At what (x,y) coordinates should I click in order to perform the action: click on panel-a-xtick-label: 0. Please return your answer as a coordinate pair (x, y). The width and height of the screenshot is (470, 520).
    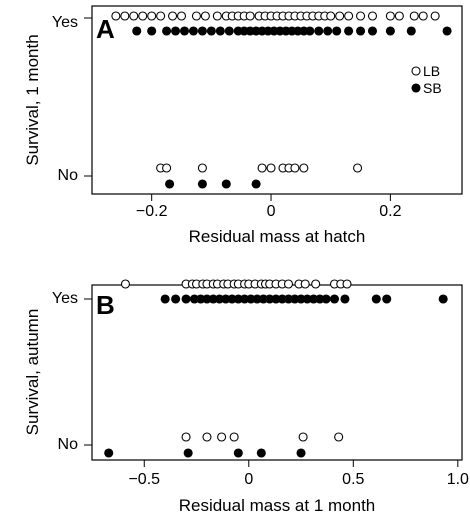
    Looking at the image, I should click on (271, 211).